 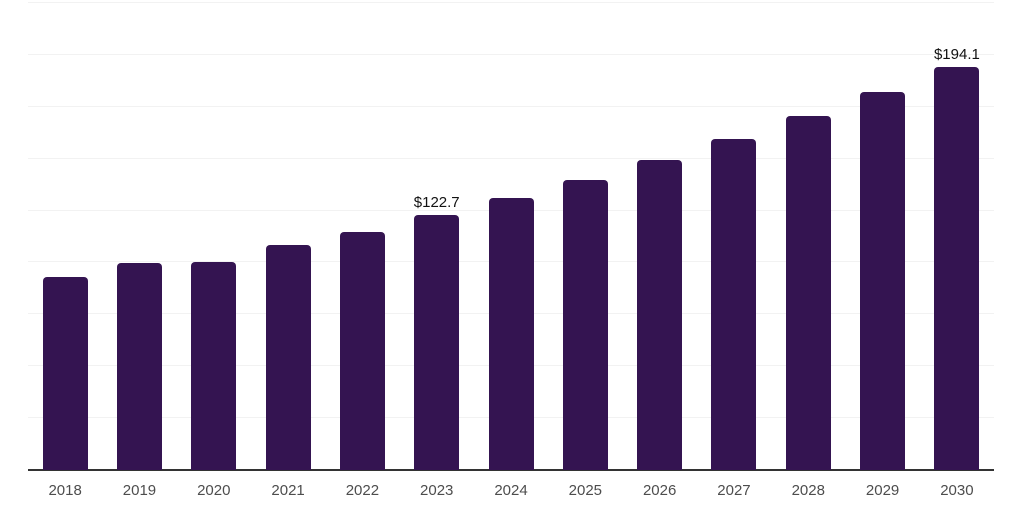 I want to click on bar-band-2026, so click(x=660, y=236).